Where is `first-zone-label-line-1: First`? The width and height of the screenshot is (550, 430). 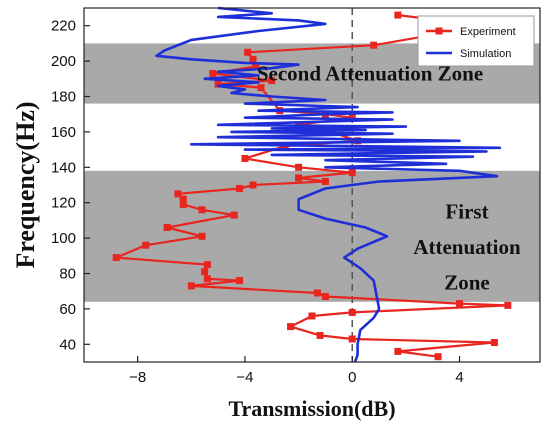 first-zone-label-line-1: First is located at coordinates (466, 212).